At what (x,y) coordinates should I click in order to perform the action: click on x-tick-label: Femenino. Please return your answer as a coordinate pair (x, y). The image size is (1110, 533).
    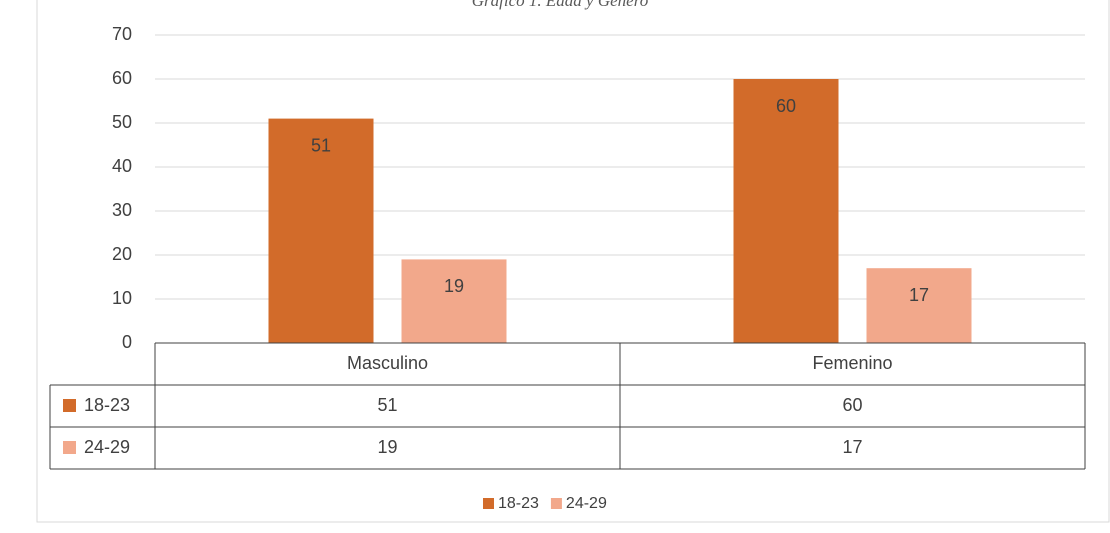
    Looking at the image, I should click on (852, 363).